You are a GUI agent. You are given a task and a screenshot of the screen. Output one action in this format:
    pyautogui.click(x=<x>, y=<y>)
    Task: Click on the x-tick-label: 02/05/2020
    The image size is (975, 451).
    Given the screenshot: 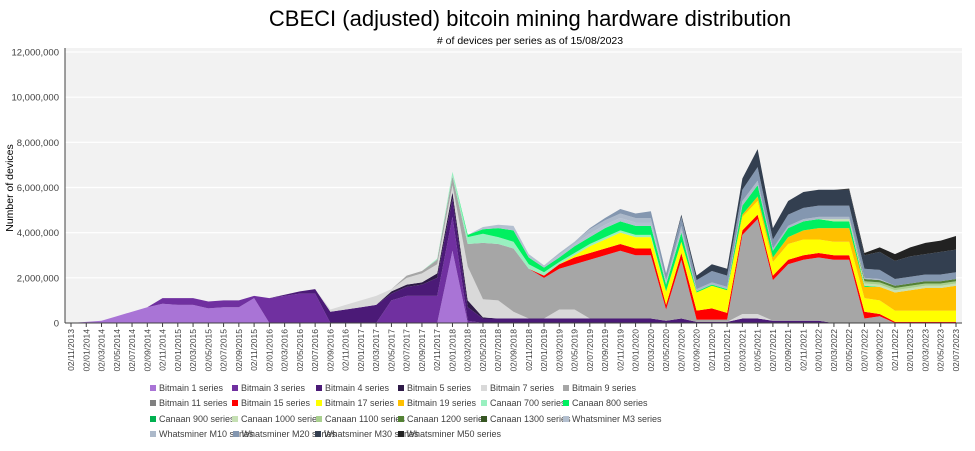 What is the action you would take?
    pyautogui.click(x=666, y=350)
    